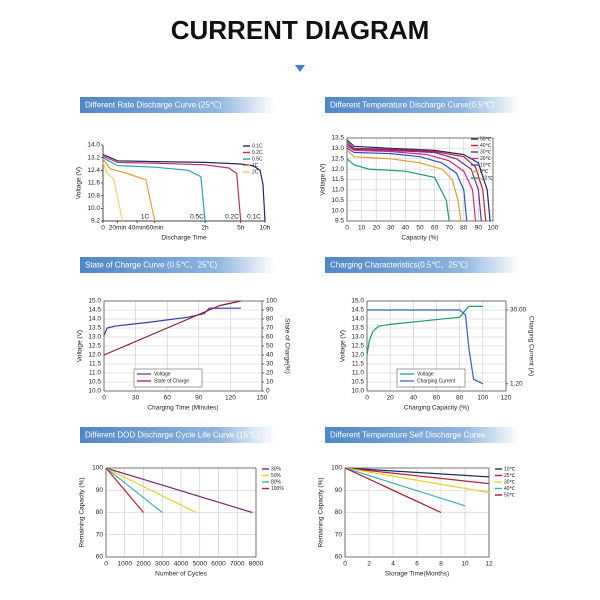  What do you see at coordinates (425, 374) in the screenshot?
I see `legend-label: Voltage` at bounding box center [425, 374].